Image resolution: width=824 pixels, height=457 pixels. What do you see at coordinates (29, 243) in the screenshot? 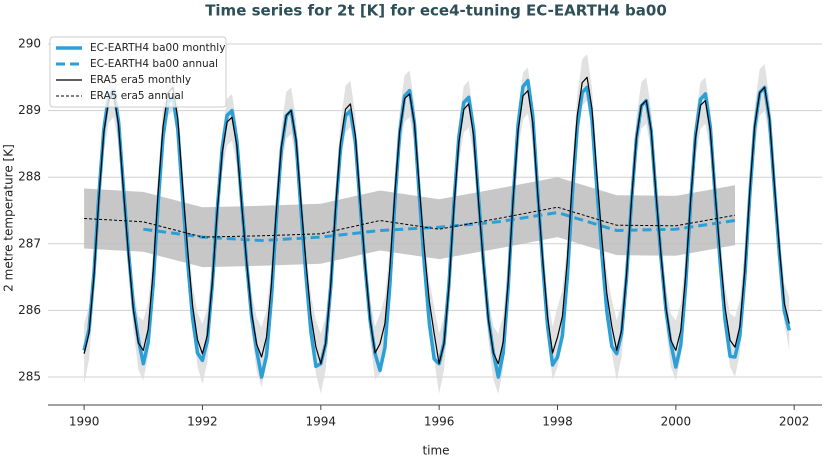
I see `y-tick-label: 287` at bounding box center [29, 243].